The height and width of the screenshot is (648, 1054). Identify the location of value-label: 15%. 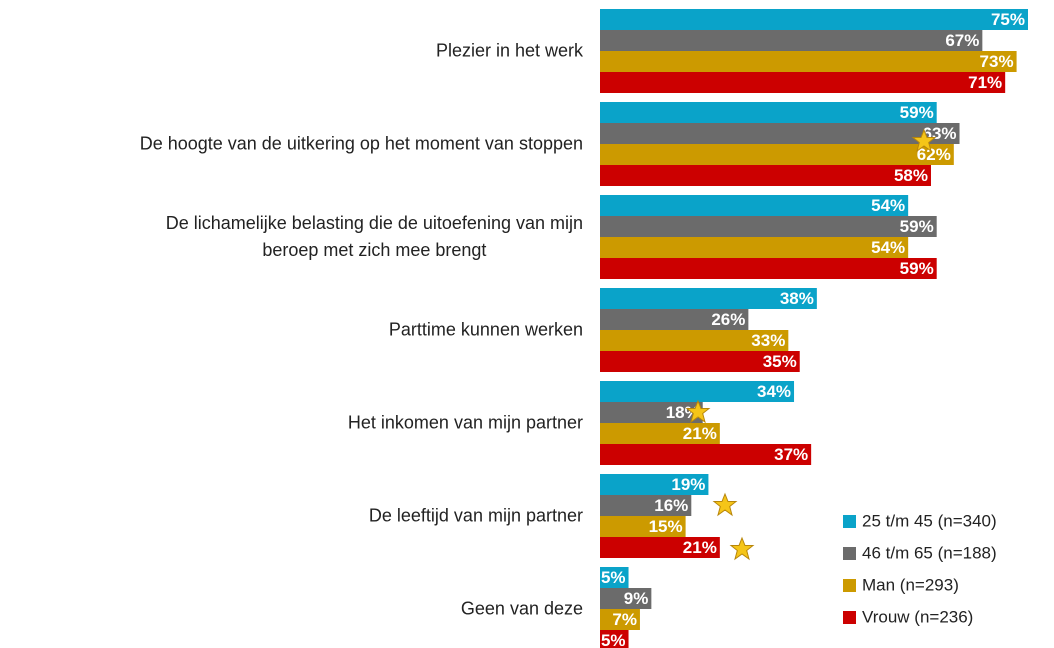
(666, 526).